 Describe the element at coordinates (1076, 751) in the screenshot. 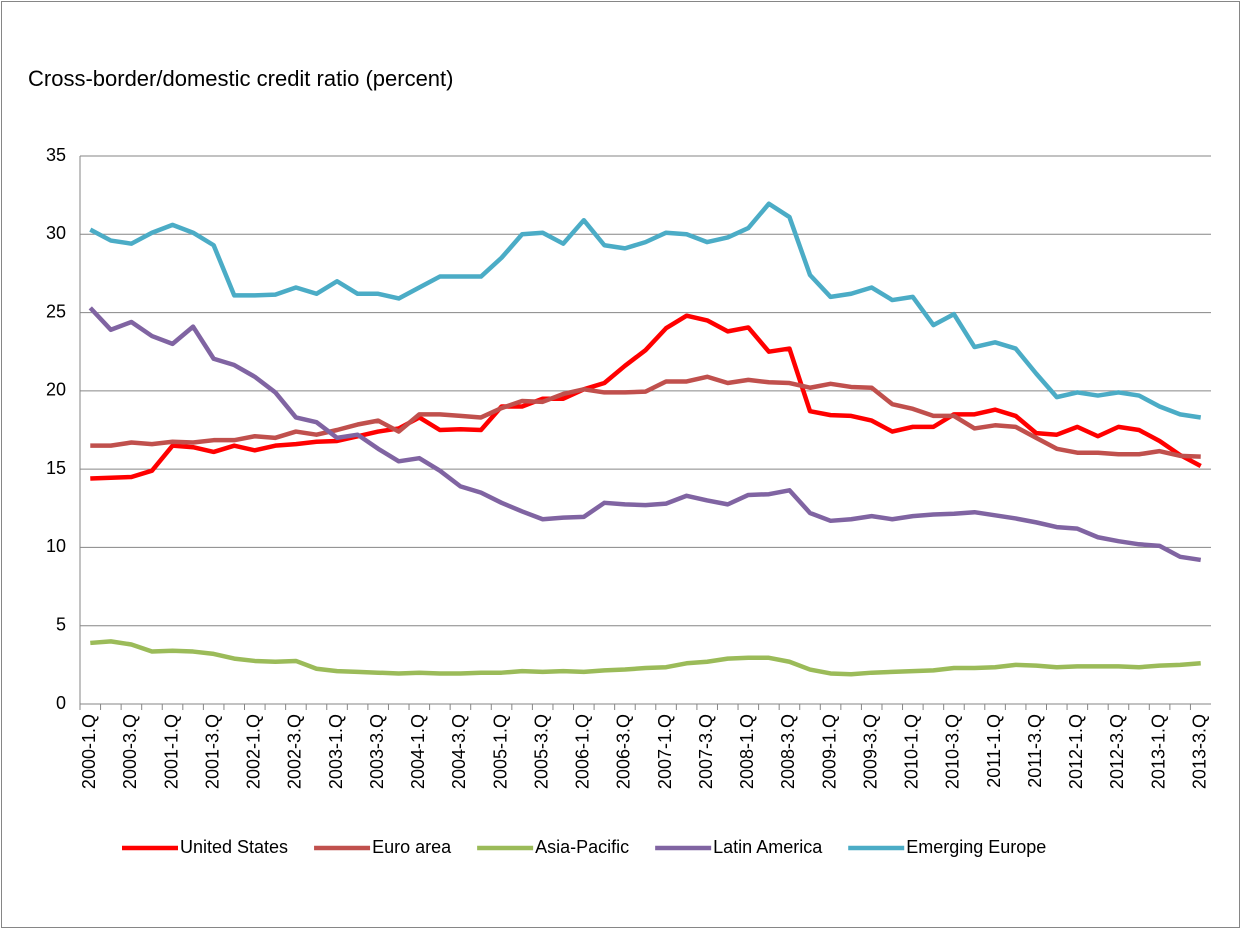

I see `x-tick-label: 2012-1.Q` at that location.